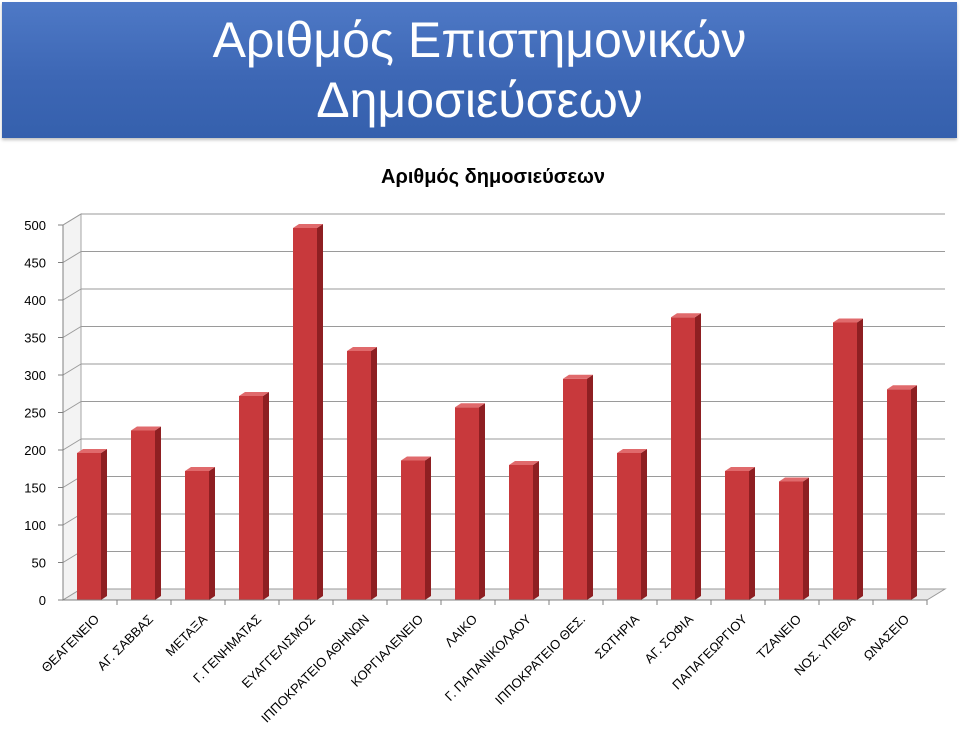 Image resolution: width=960 pixels, height=734 pixels. I want to click on slide-title-line-1: Αριθμός Επιστημονικών, so click(479, 40).